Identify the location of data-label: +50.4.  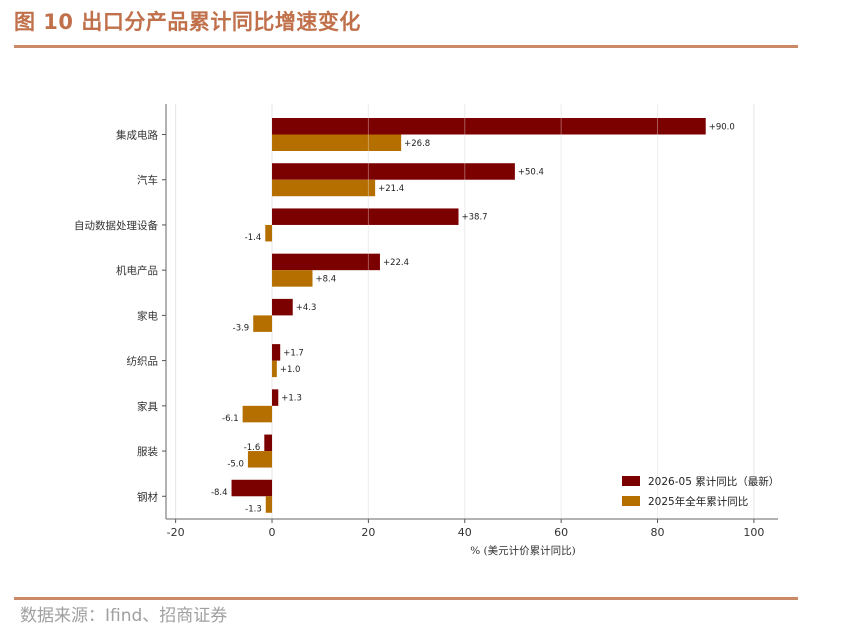
(531, 172).